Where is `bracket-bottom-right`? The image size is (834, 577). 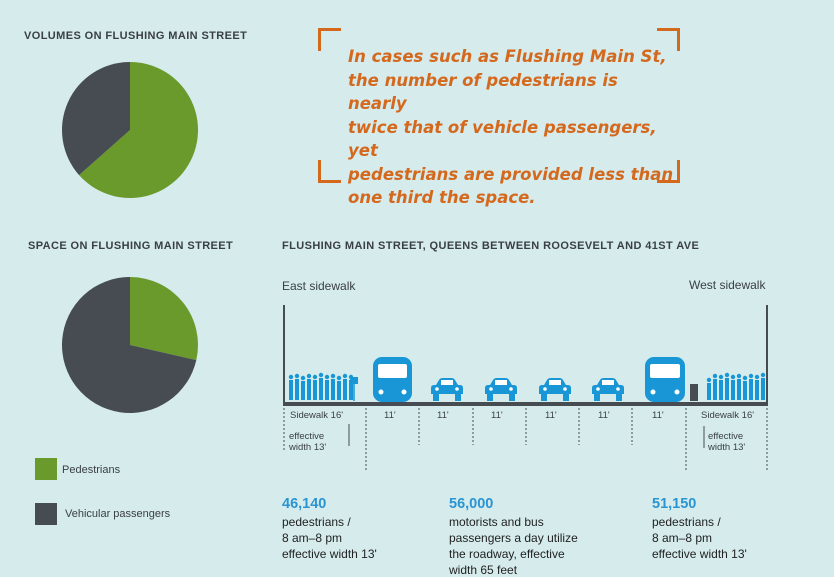 bracket-bottom-right is located at coordinates (668, 171).